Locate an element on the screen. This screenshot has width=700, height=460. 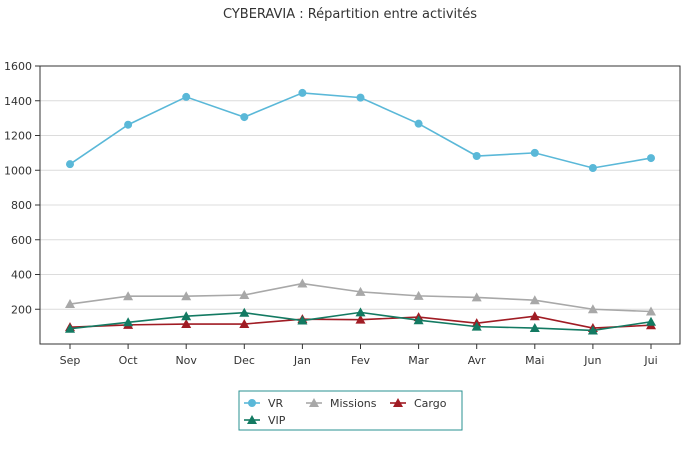
series-line-vr is located at coordinates (360, 130).